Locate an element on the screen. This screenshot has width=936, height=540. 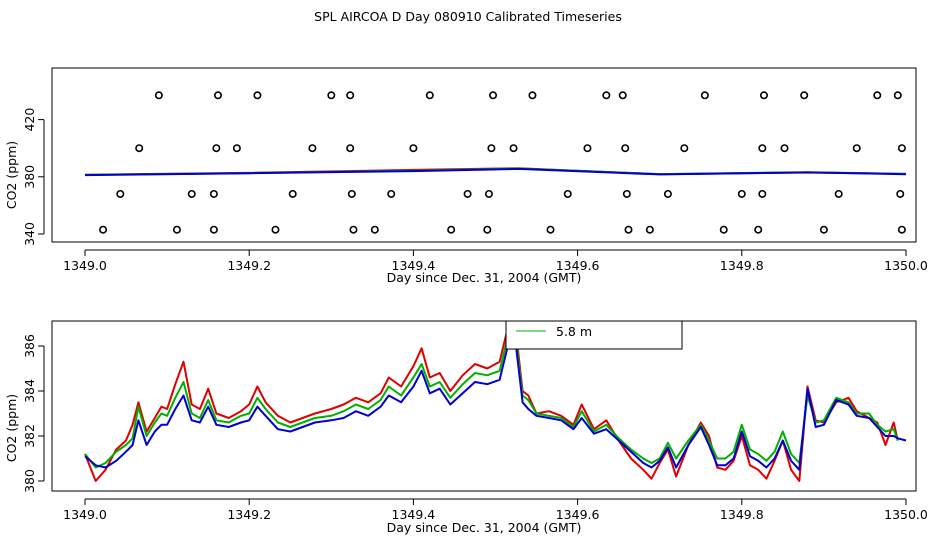
legend-box is located at coordinates (594, 335).